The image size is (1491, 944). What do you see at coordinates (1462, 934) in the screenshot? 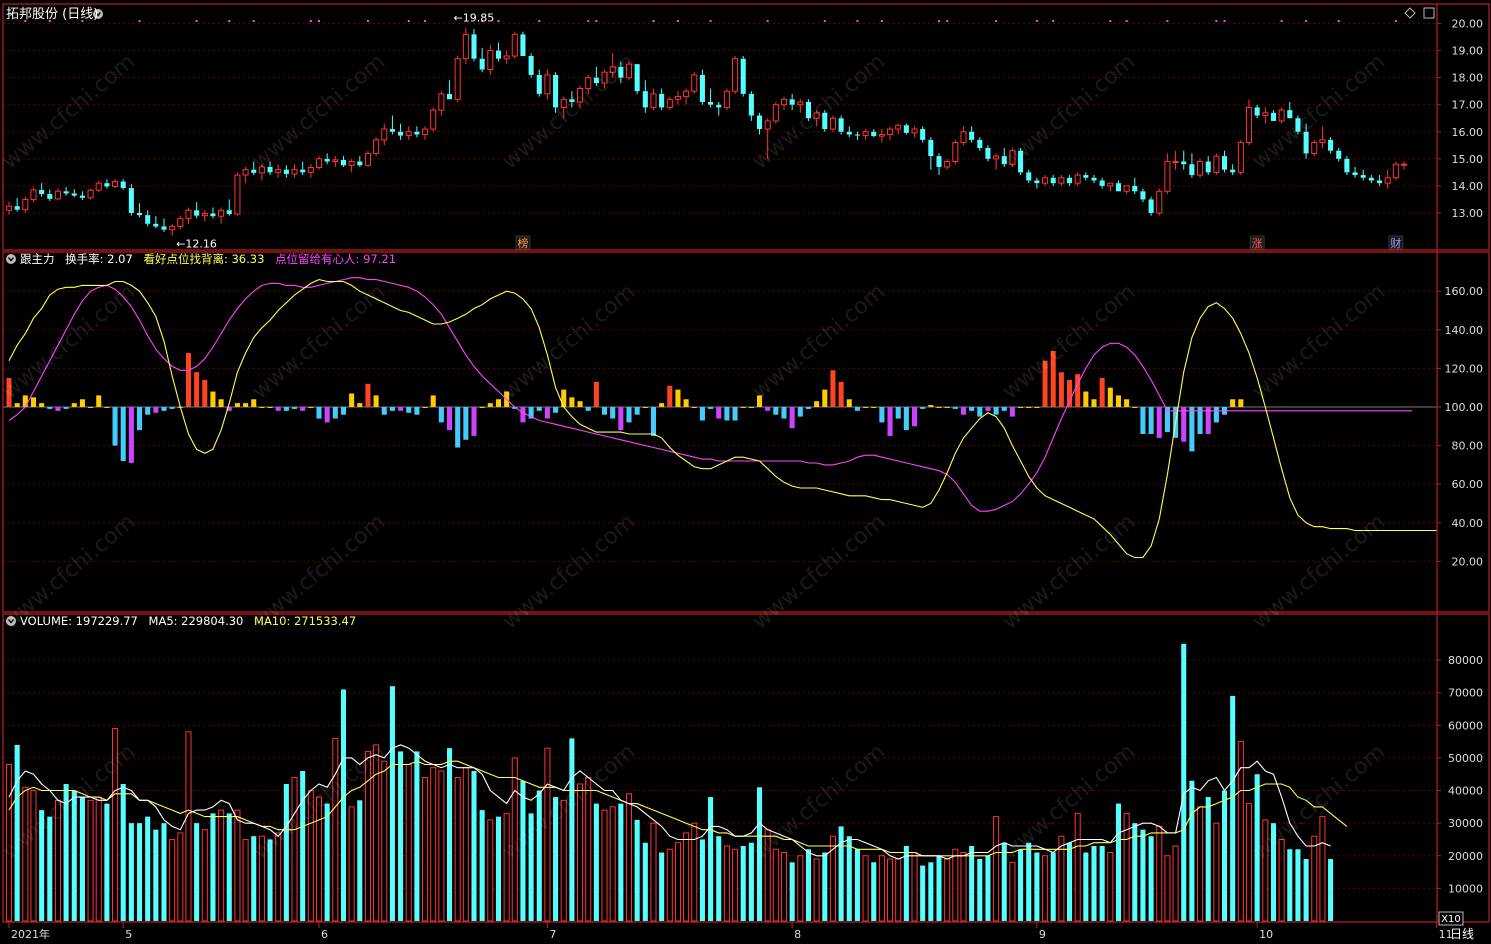
I see `period-label: 日线` at bounding box center [1462, 934].